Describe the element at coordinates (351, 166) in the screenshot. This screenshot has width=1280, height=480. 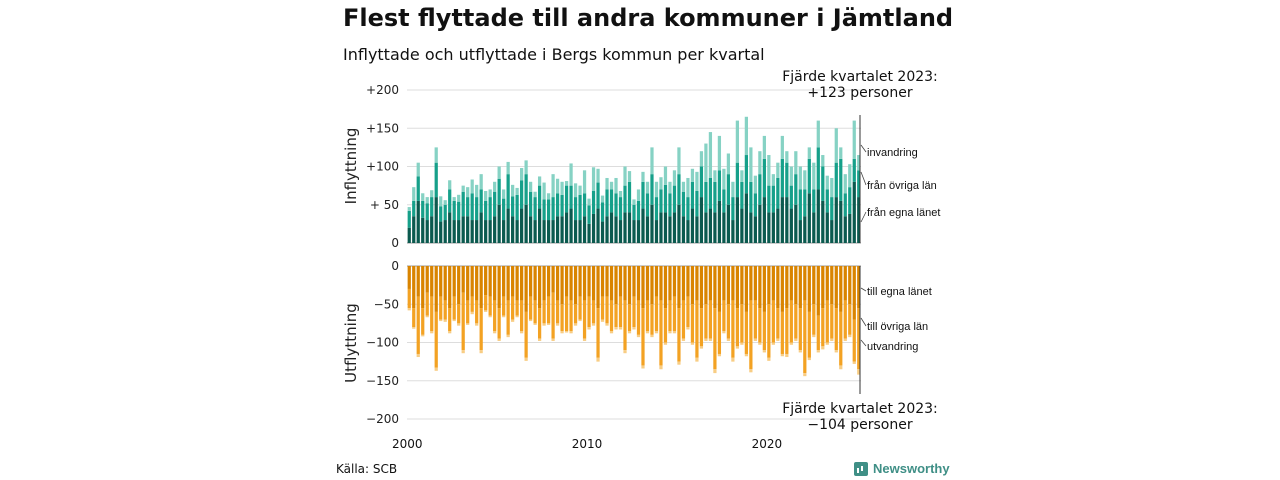
I see `y-axis-label: Inflyttning` at that location.